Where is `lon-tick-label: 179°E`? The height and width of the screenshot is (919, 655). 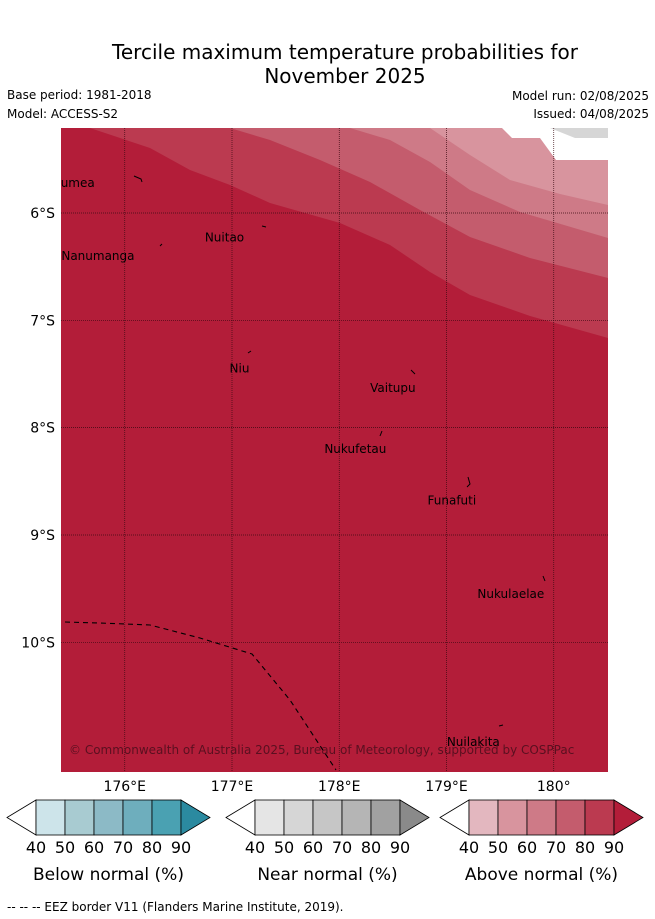 lon-tick-label: 179°E is located at coordinates (446, 787).